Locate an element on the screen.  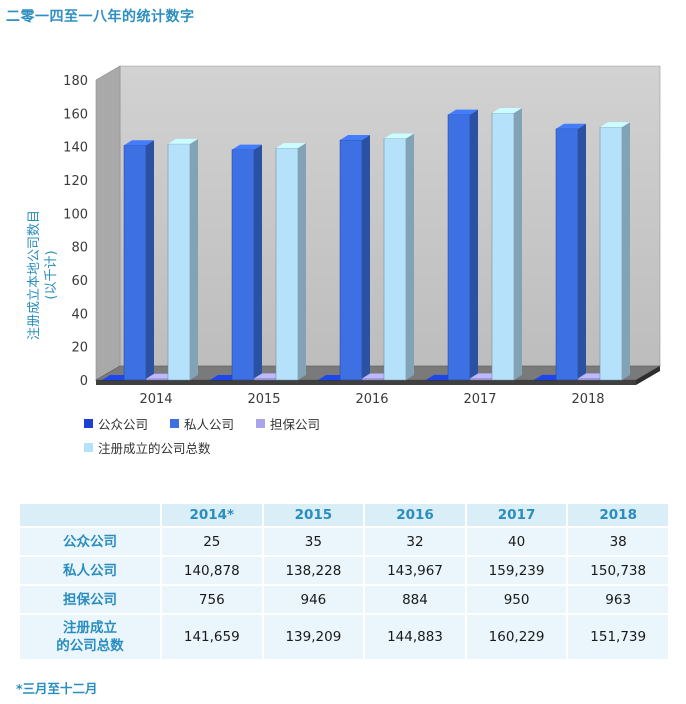
table-cell: 25 is located at coordinates (212, 541).